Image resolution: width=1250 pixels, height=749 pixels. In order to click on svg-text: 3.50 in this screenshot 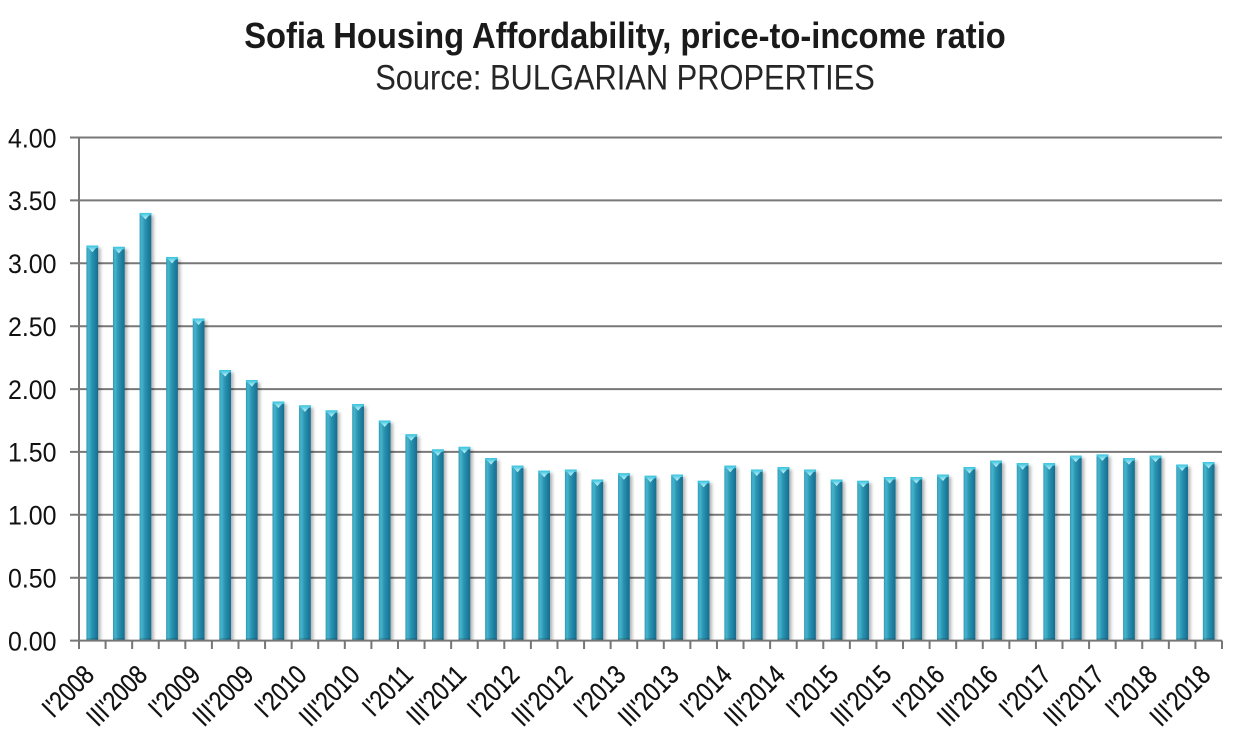, I will do `click(32, 200)`.